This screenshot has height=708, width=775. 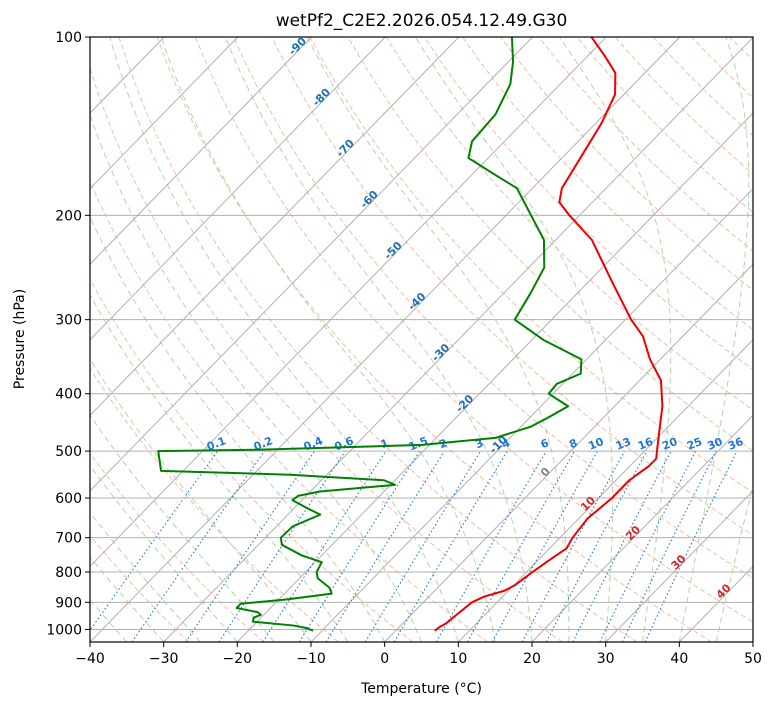 I want to click on x-tick-label: −10, so click(x=311, y=659).